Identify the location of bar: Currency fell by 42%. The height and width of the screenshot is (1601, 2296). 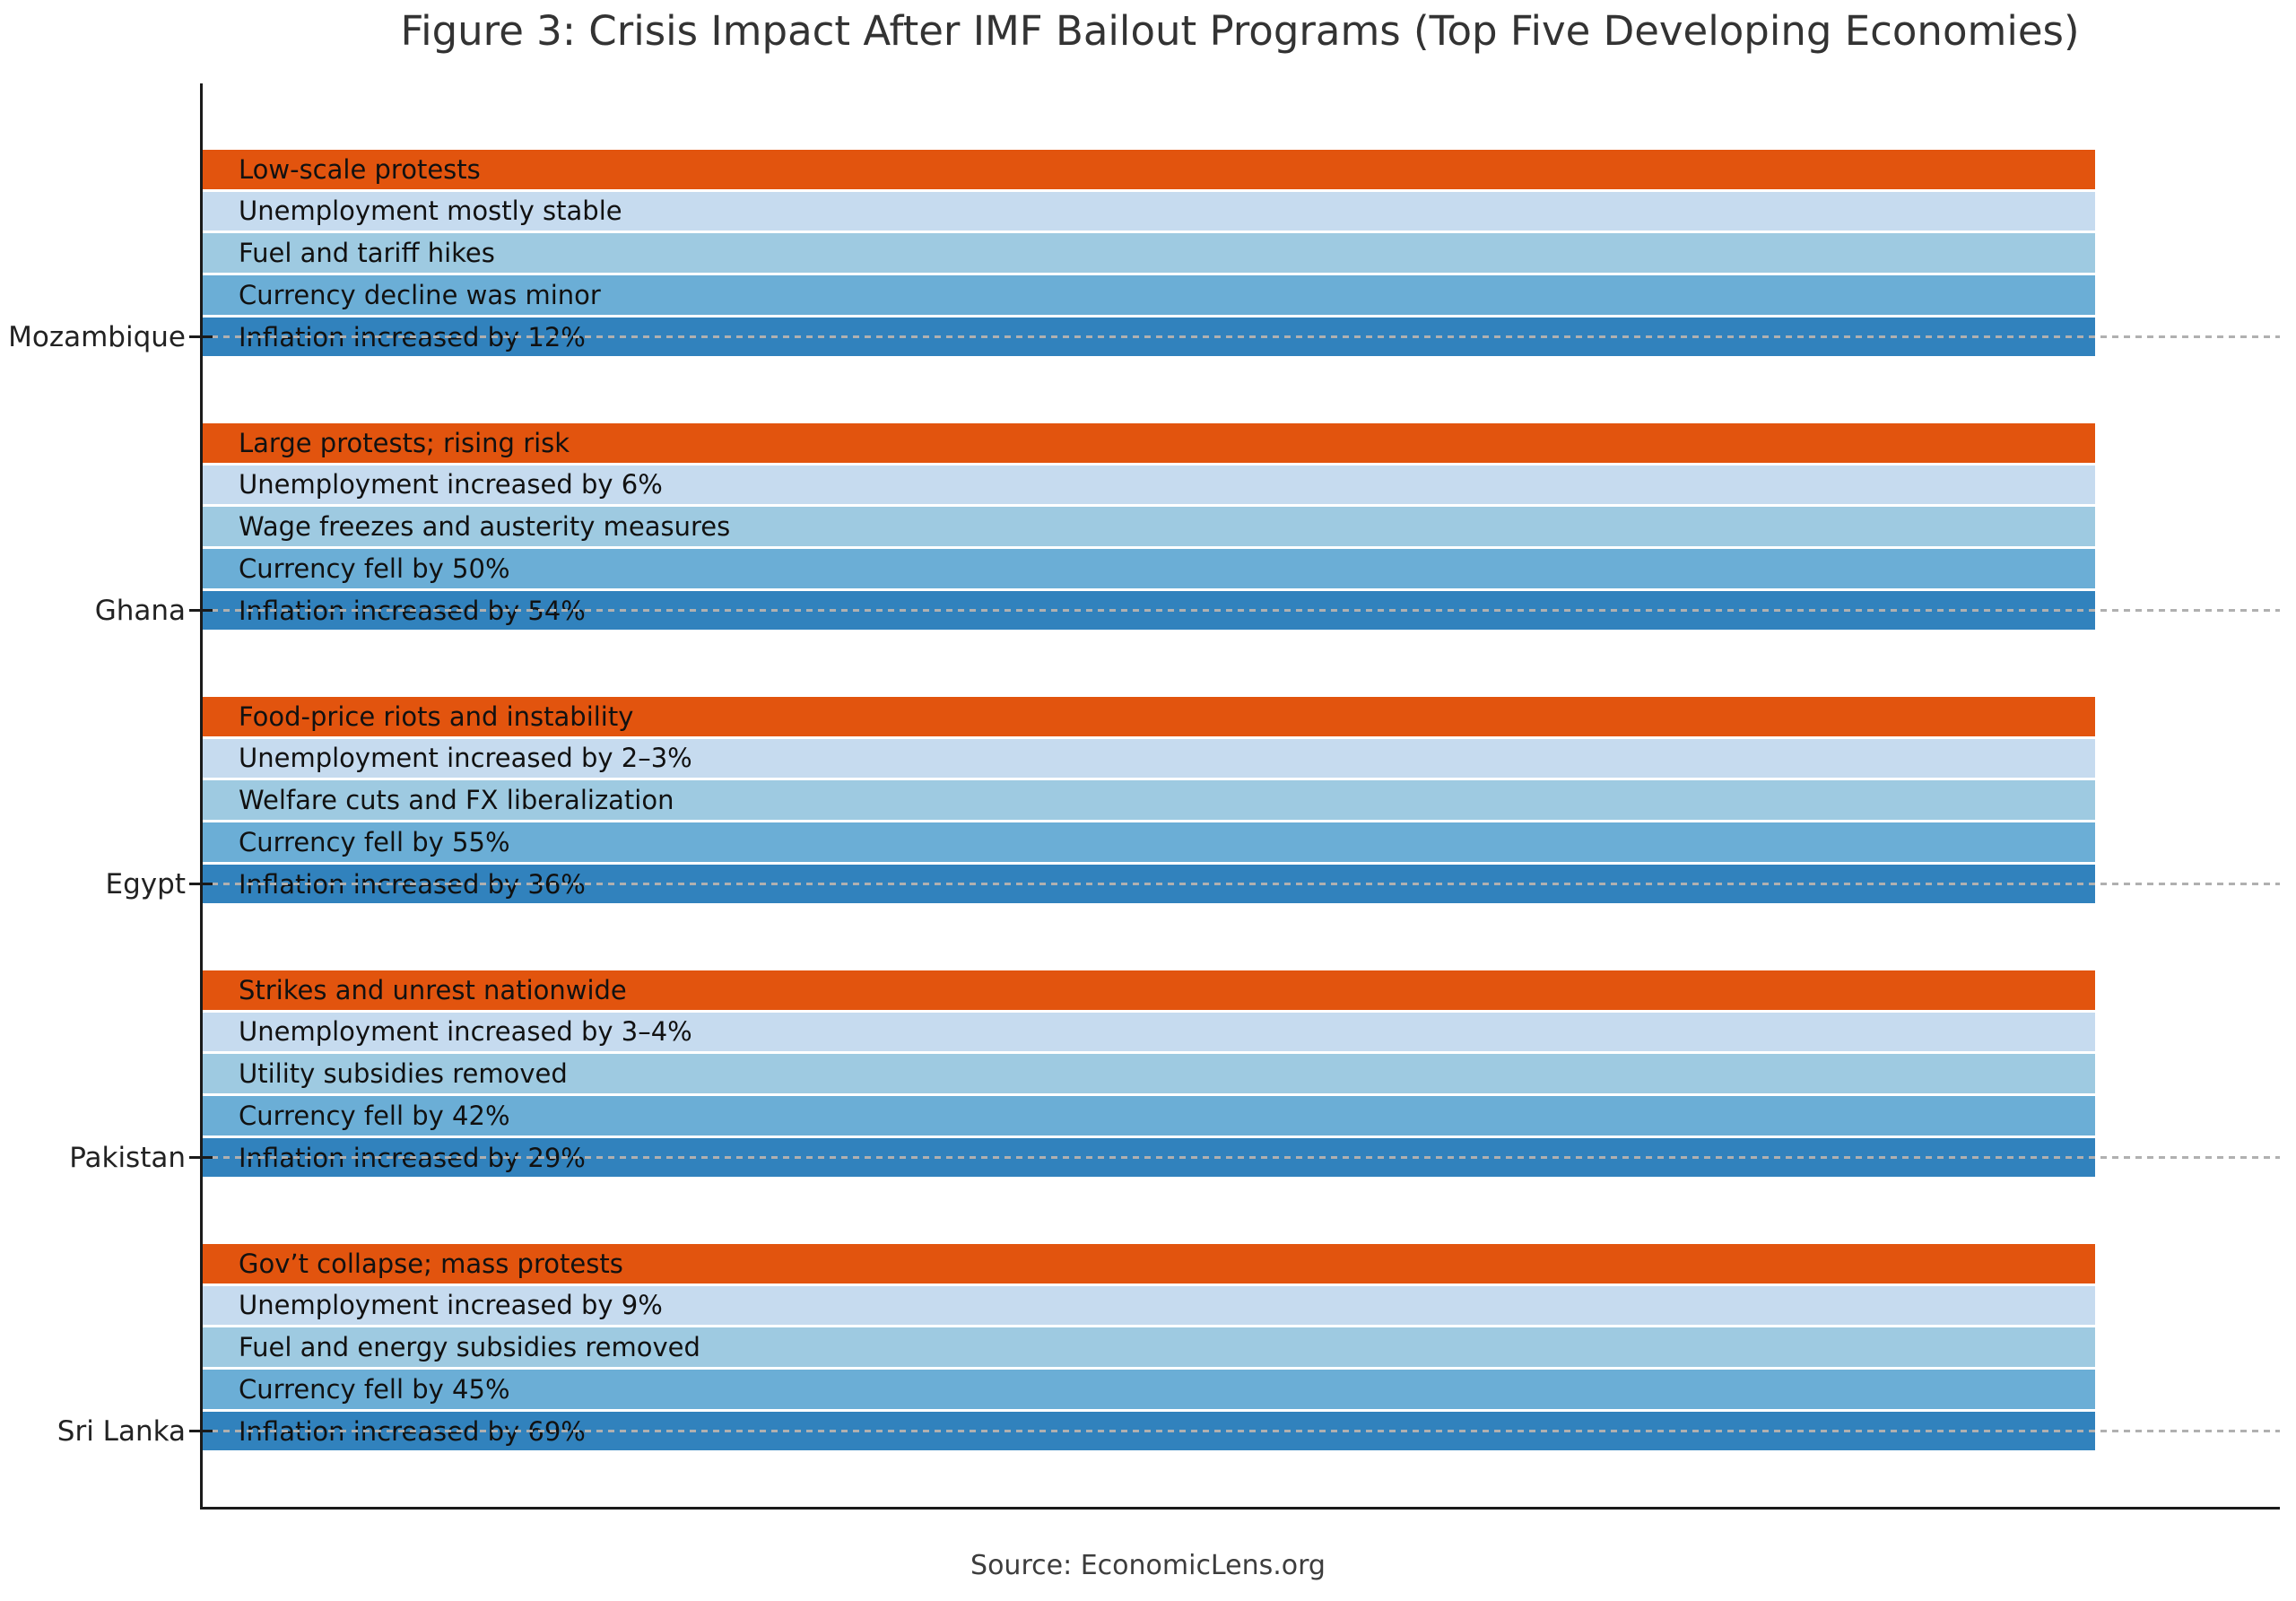
(1149, 1115).